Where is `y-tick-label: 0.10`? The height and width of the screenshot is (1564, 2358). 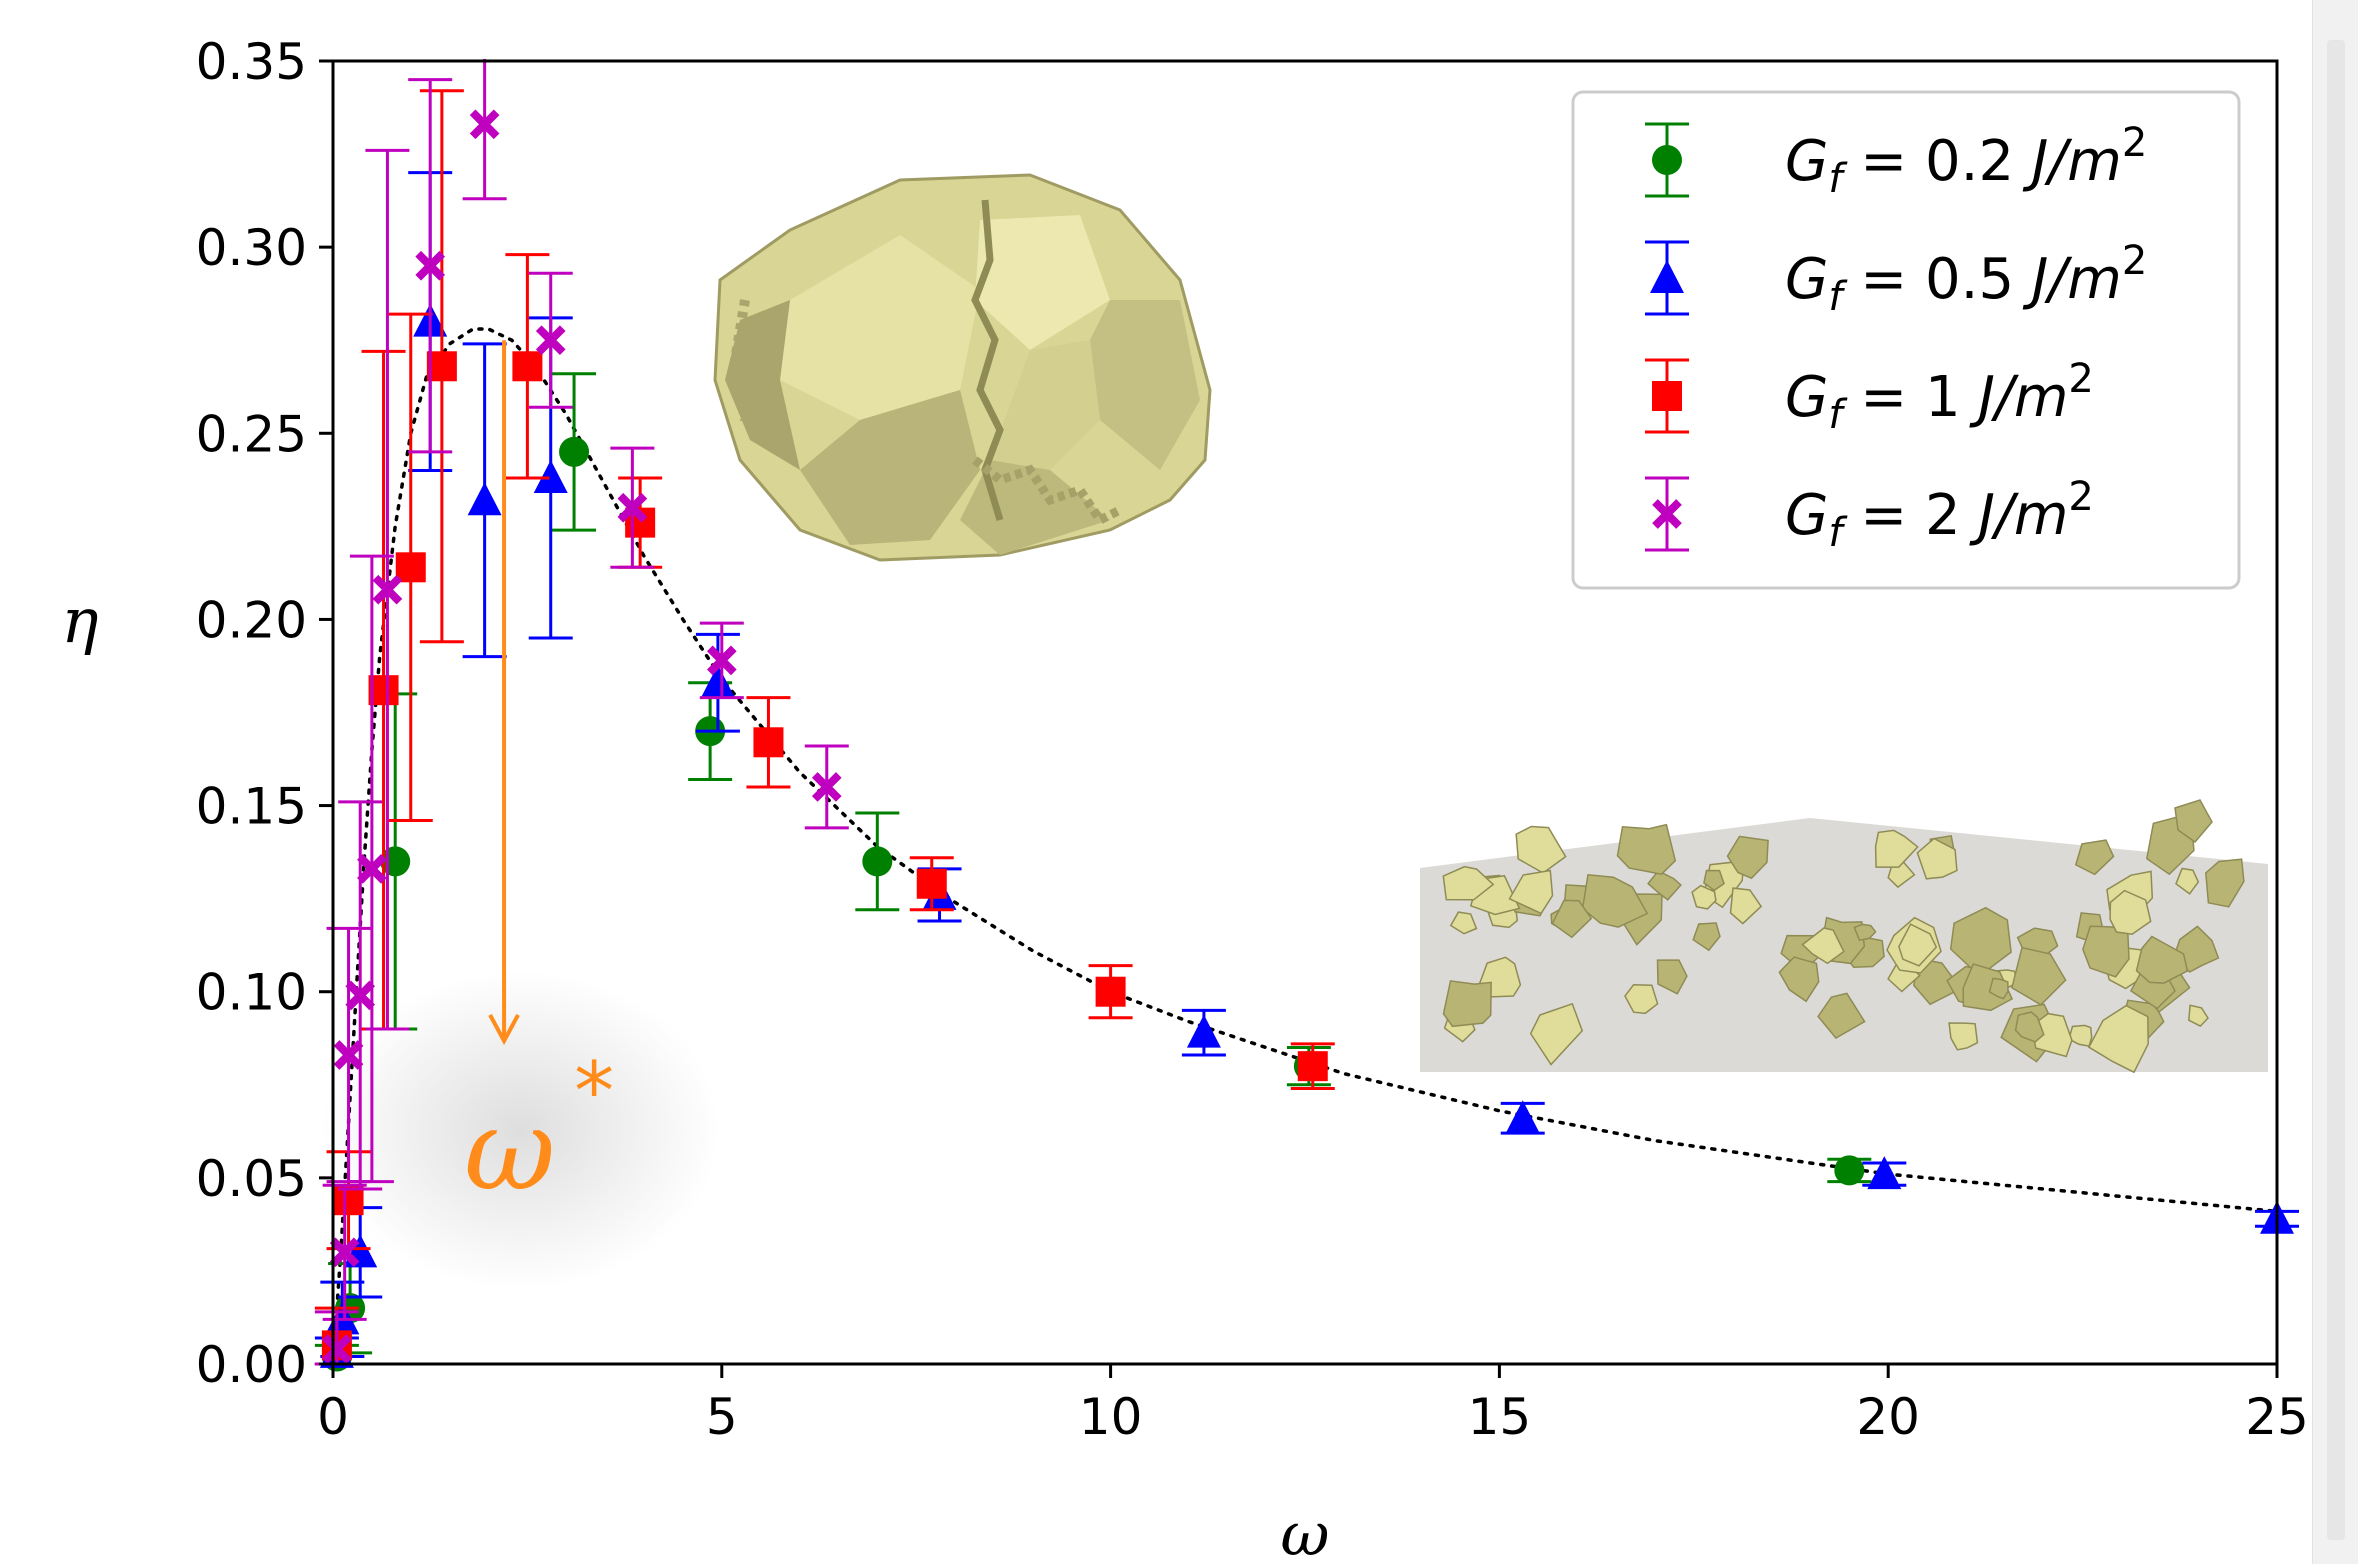 y-tick-label: 0.10 is located at coordinates (251, 993).